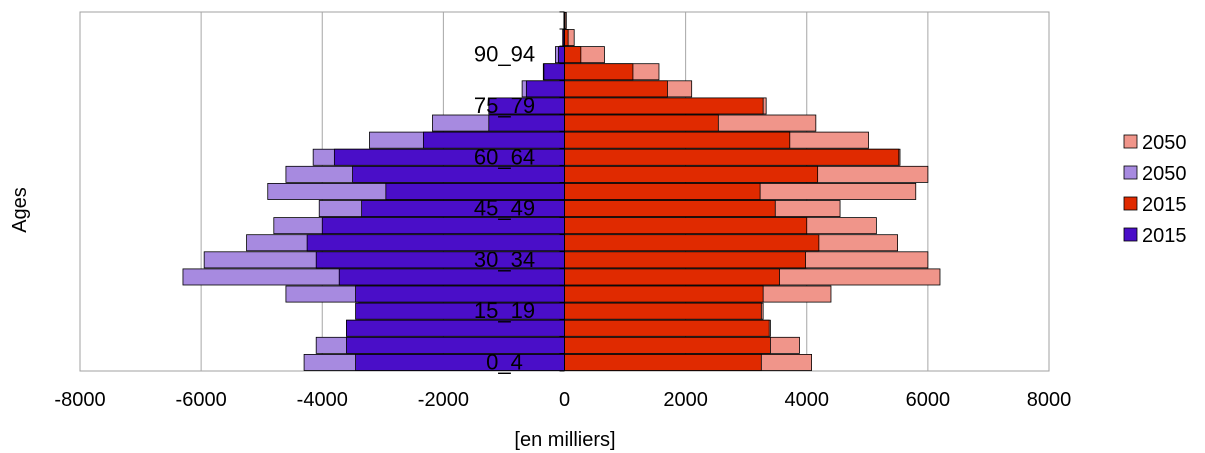 The width and height of the screenshot is (1205, 453). I want to click on x-tick-label: 6000, so click(928, 400).